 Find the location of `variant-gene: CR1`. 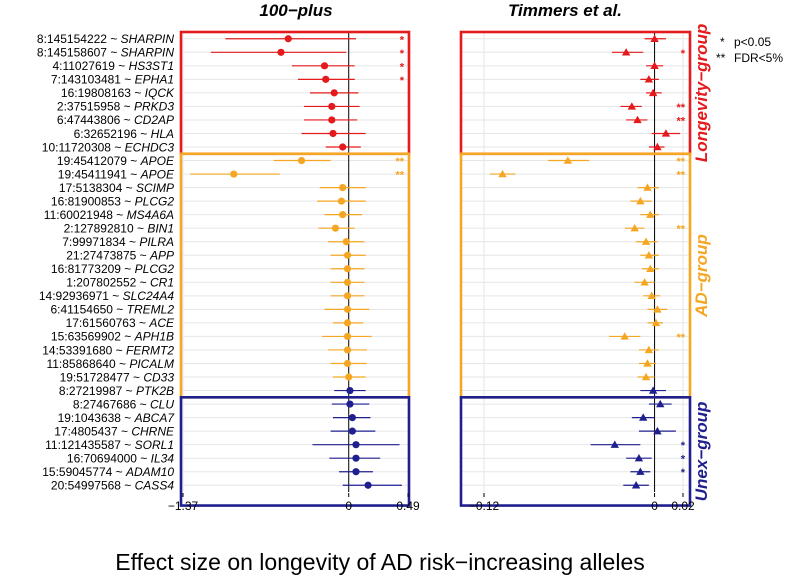

variant-gene: CR1 is located at coordinates (162, 283).